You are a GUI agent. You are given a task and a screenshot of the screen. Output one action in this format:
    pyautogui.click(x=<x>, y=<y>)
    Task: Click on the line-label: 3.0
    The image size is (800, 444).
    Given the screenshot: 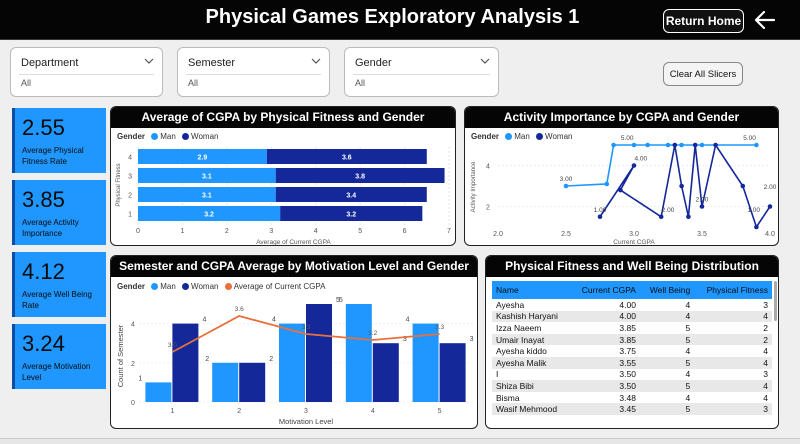 What is the action you would take?
    pyautogui.click(x=172, y=345)
    